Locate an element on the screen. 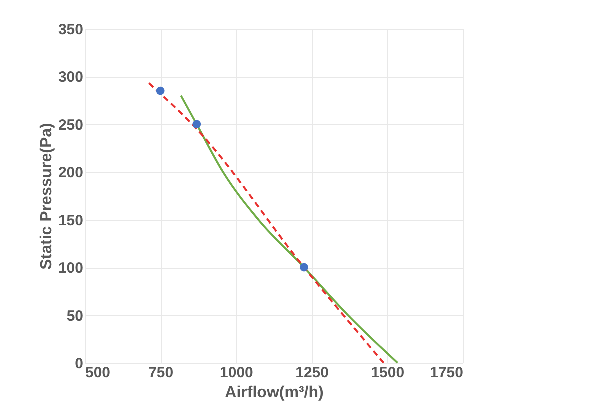  x-axis-title: Airflow(m³/h) is located at coordinates (274, 393).